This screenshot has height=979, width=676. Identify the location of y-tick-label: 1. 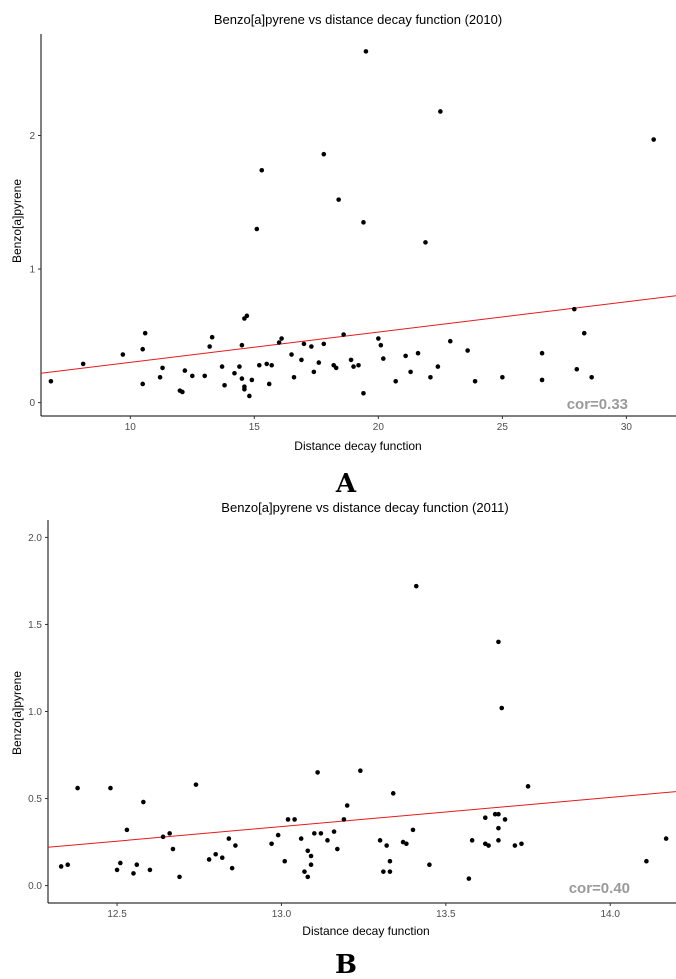
(32, 270).